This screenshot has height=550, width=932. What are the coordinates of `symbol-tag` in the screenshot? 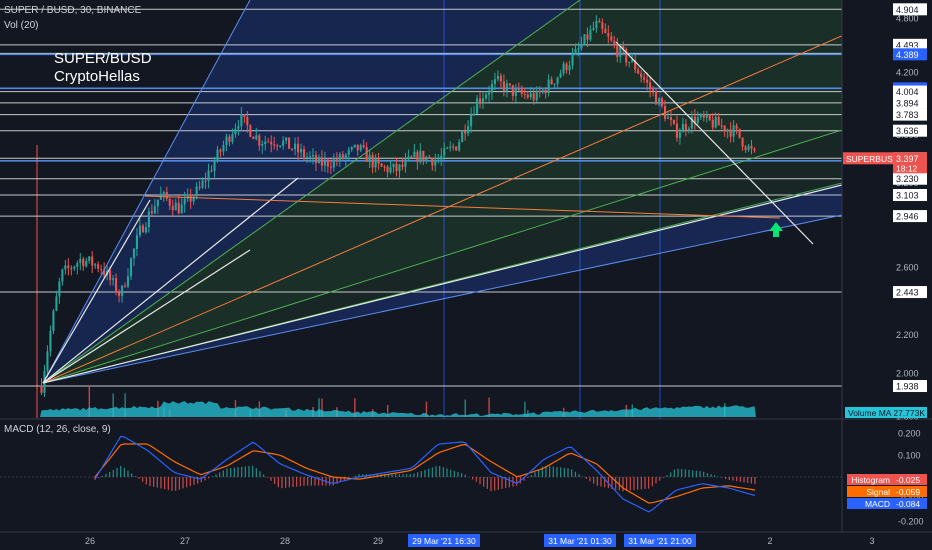 It's located at (868, 158).